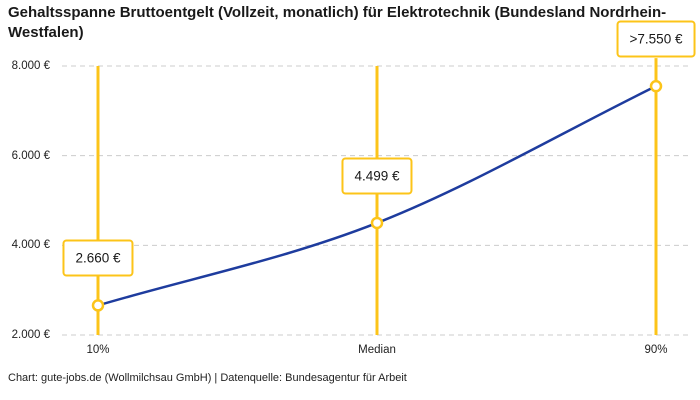  I want to click on x-tick-label: 90%, so click(656, 350).